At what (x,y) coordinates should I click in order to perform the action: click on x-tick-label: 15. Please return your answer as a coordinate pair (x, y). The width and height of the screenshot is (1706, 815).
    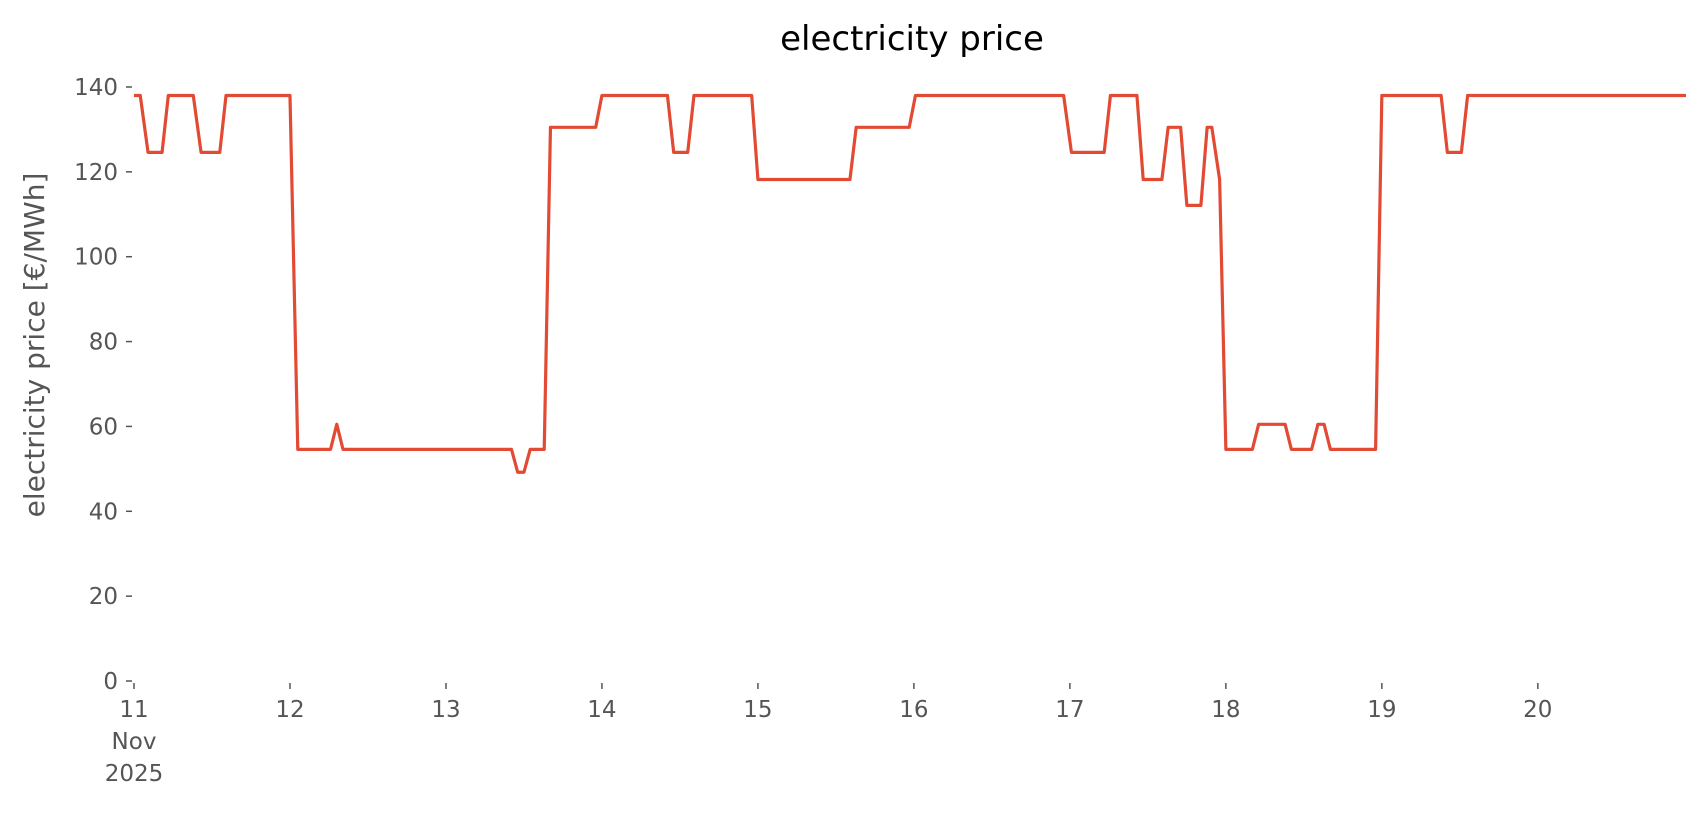
    Looking at the image, I should click on (757, 710).